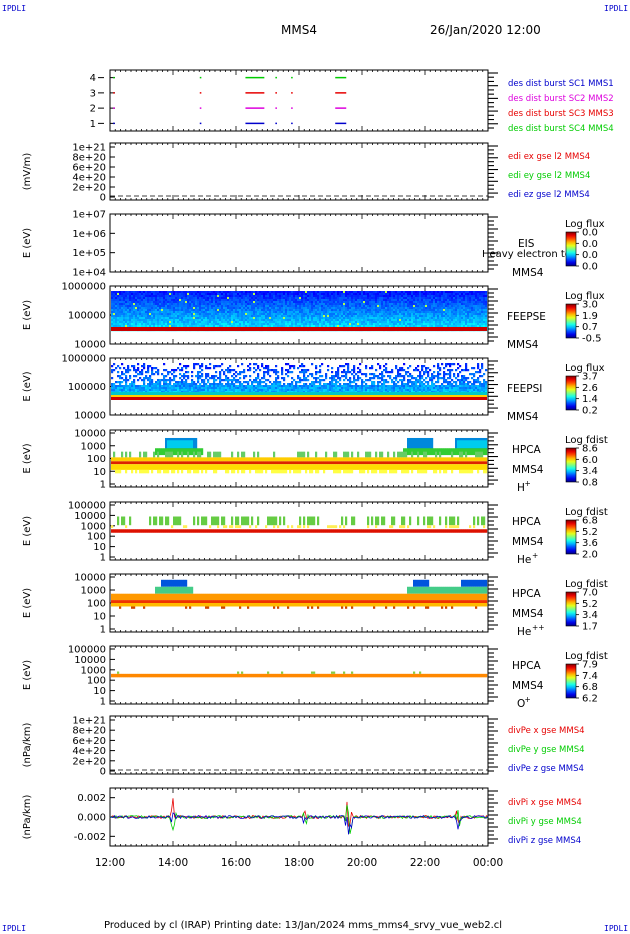  Describe the element at coordinates (99, 547) in the screenshot. I see `hpca-he-tick-label: 10` at that location.